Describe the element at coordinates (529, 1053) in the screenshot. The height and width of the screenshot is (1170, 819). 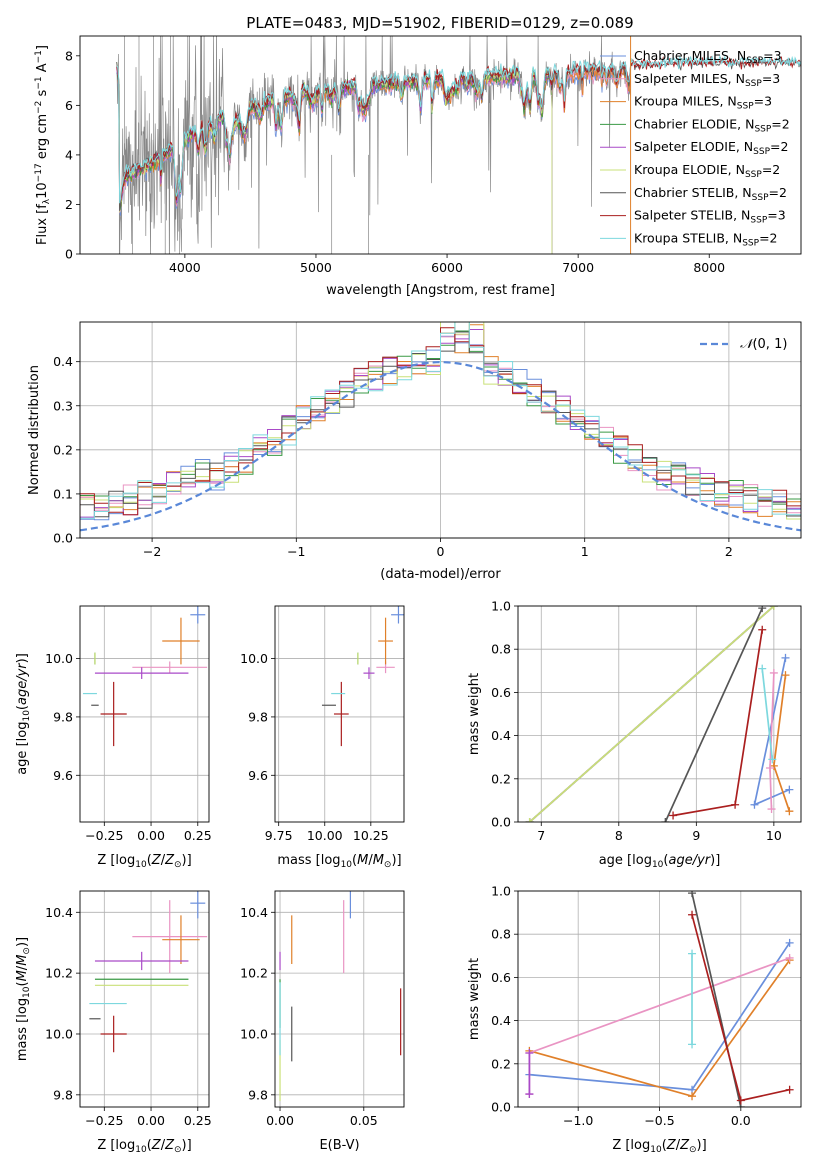
I see `weight-marker-salpeter_elodie` at that location.